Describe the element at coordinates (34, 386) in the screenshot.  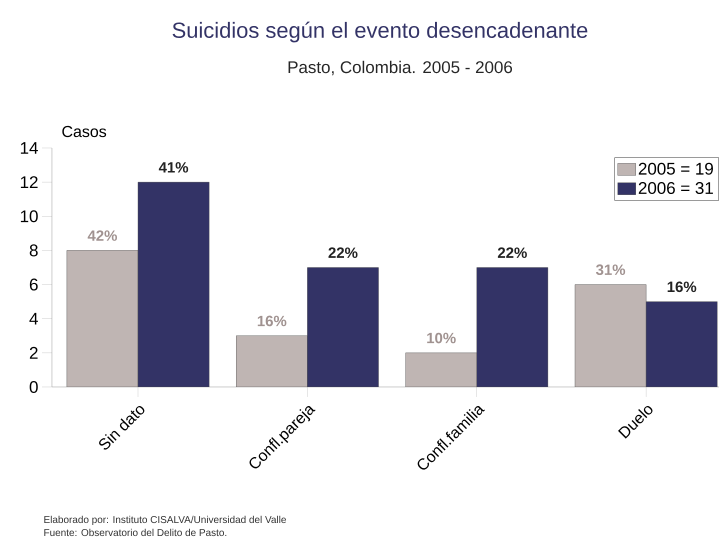
I see `y-tick-label: 0` at that location.